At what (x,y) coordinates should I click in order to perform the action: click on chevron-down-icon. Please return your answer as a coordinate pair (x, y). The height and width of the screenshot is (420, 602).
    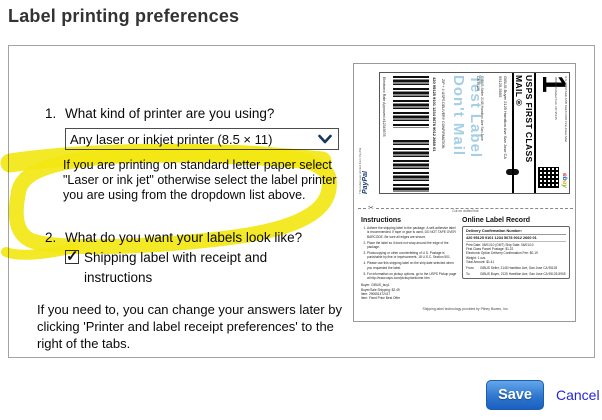
    Looking at the image, I should click on (325, 139).